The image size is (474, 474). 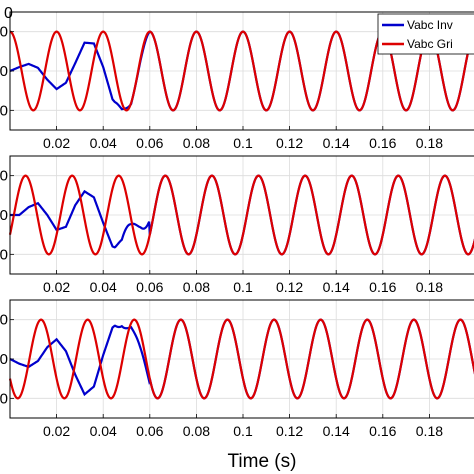 I want to click on legend-box, so click(x=425, y=34).